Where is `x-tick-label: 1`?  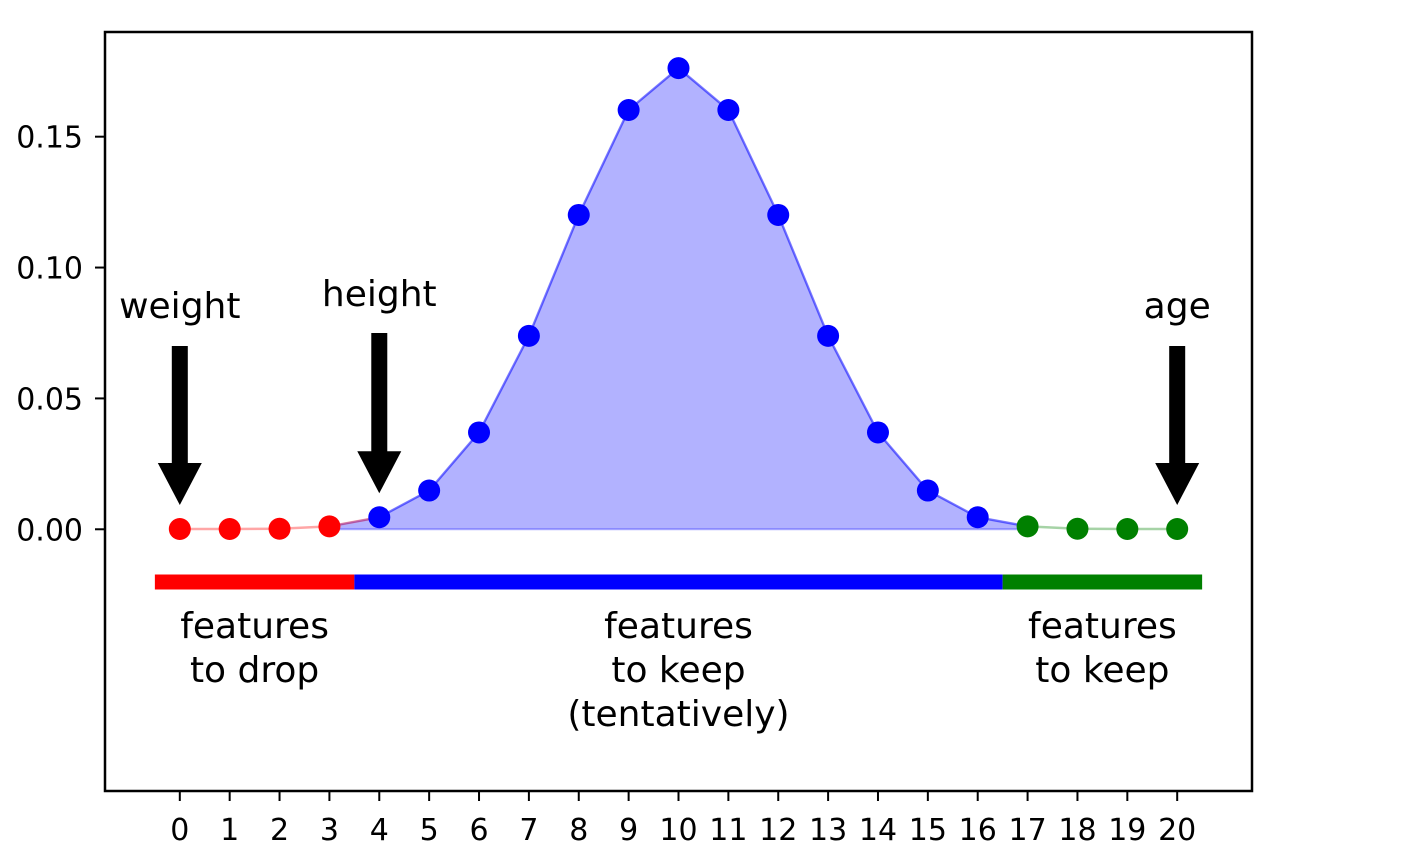
x-tick-label: 1 is located at coordinates (229, 830).